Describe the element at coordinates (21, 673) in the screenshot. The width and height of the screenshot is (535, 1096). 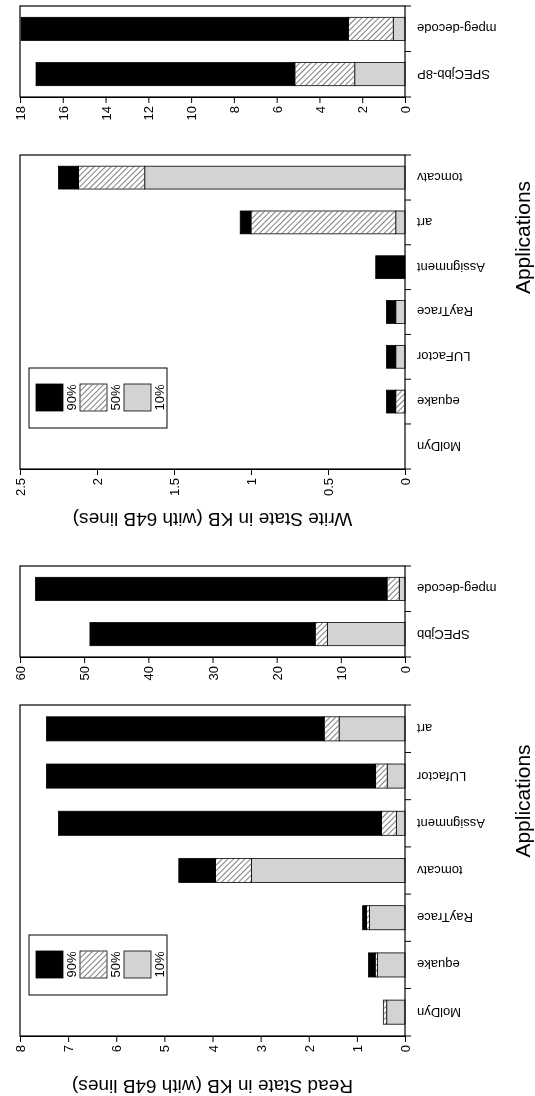
I see `x-tick-label: 60` at that location.